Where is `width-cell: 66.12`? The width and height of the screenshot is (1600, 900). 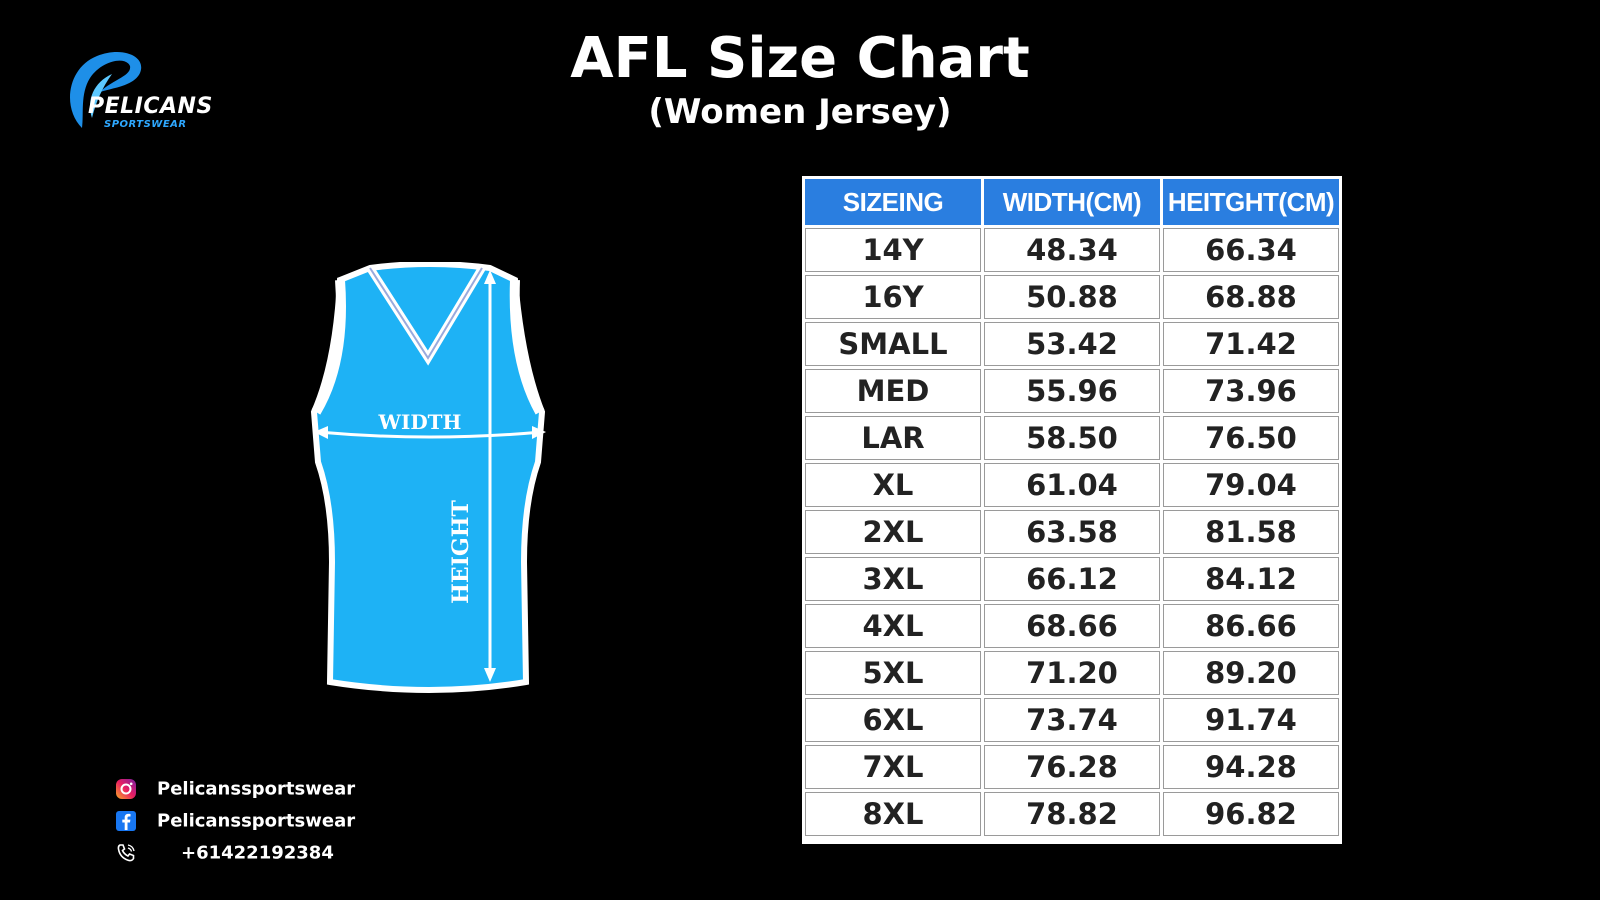
width-cell: 66.12 is located at coordinates (1072, 579).